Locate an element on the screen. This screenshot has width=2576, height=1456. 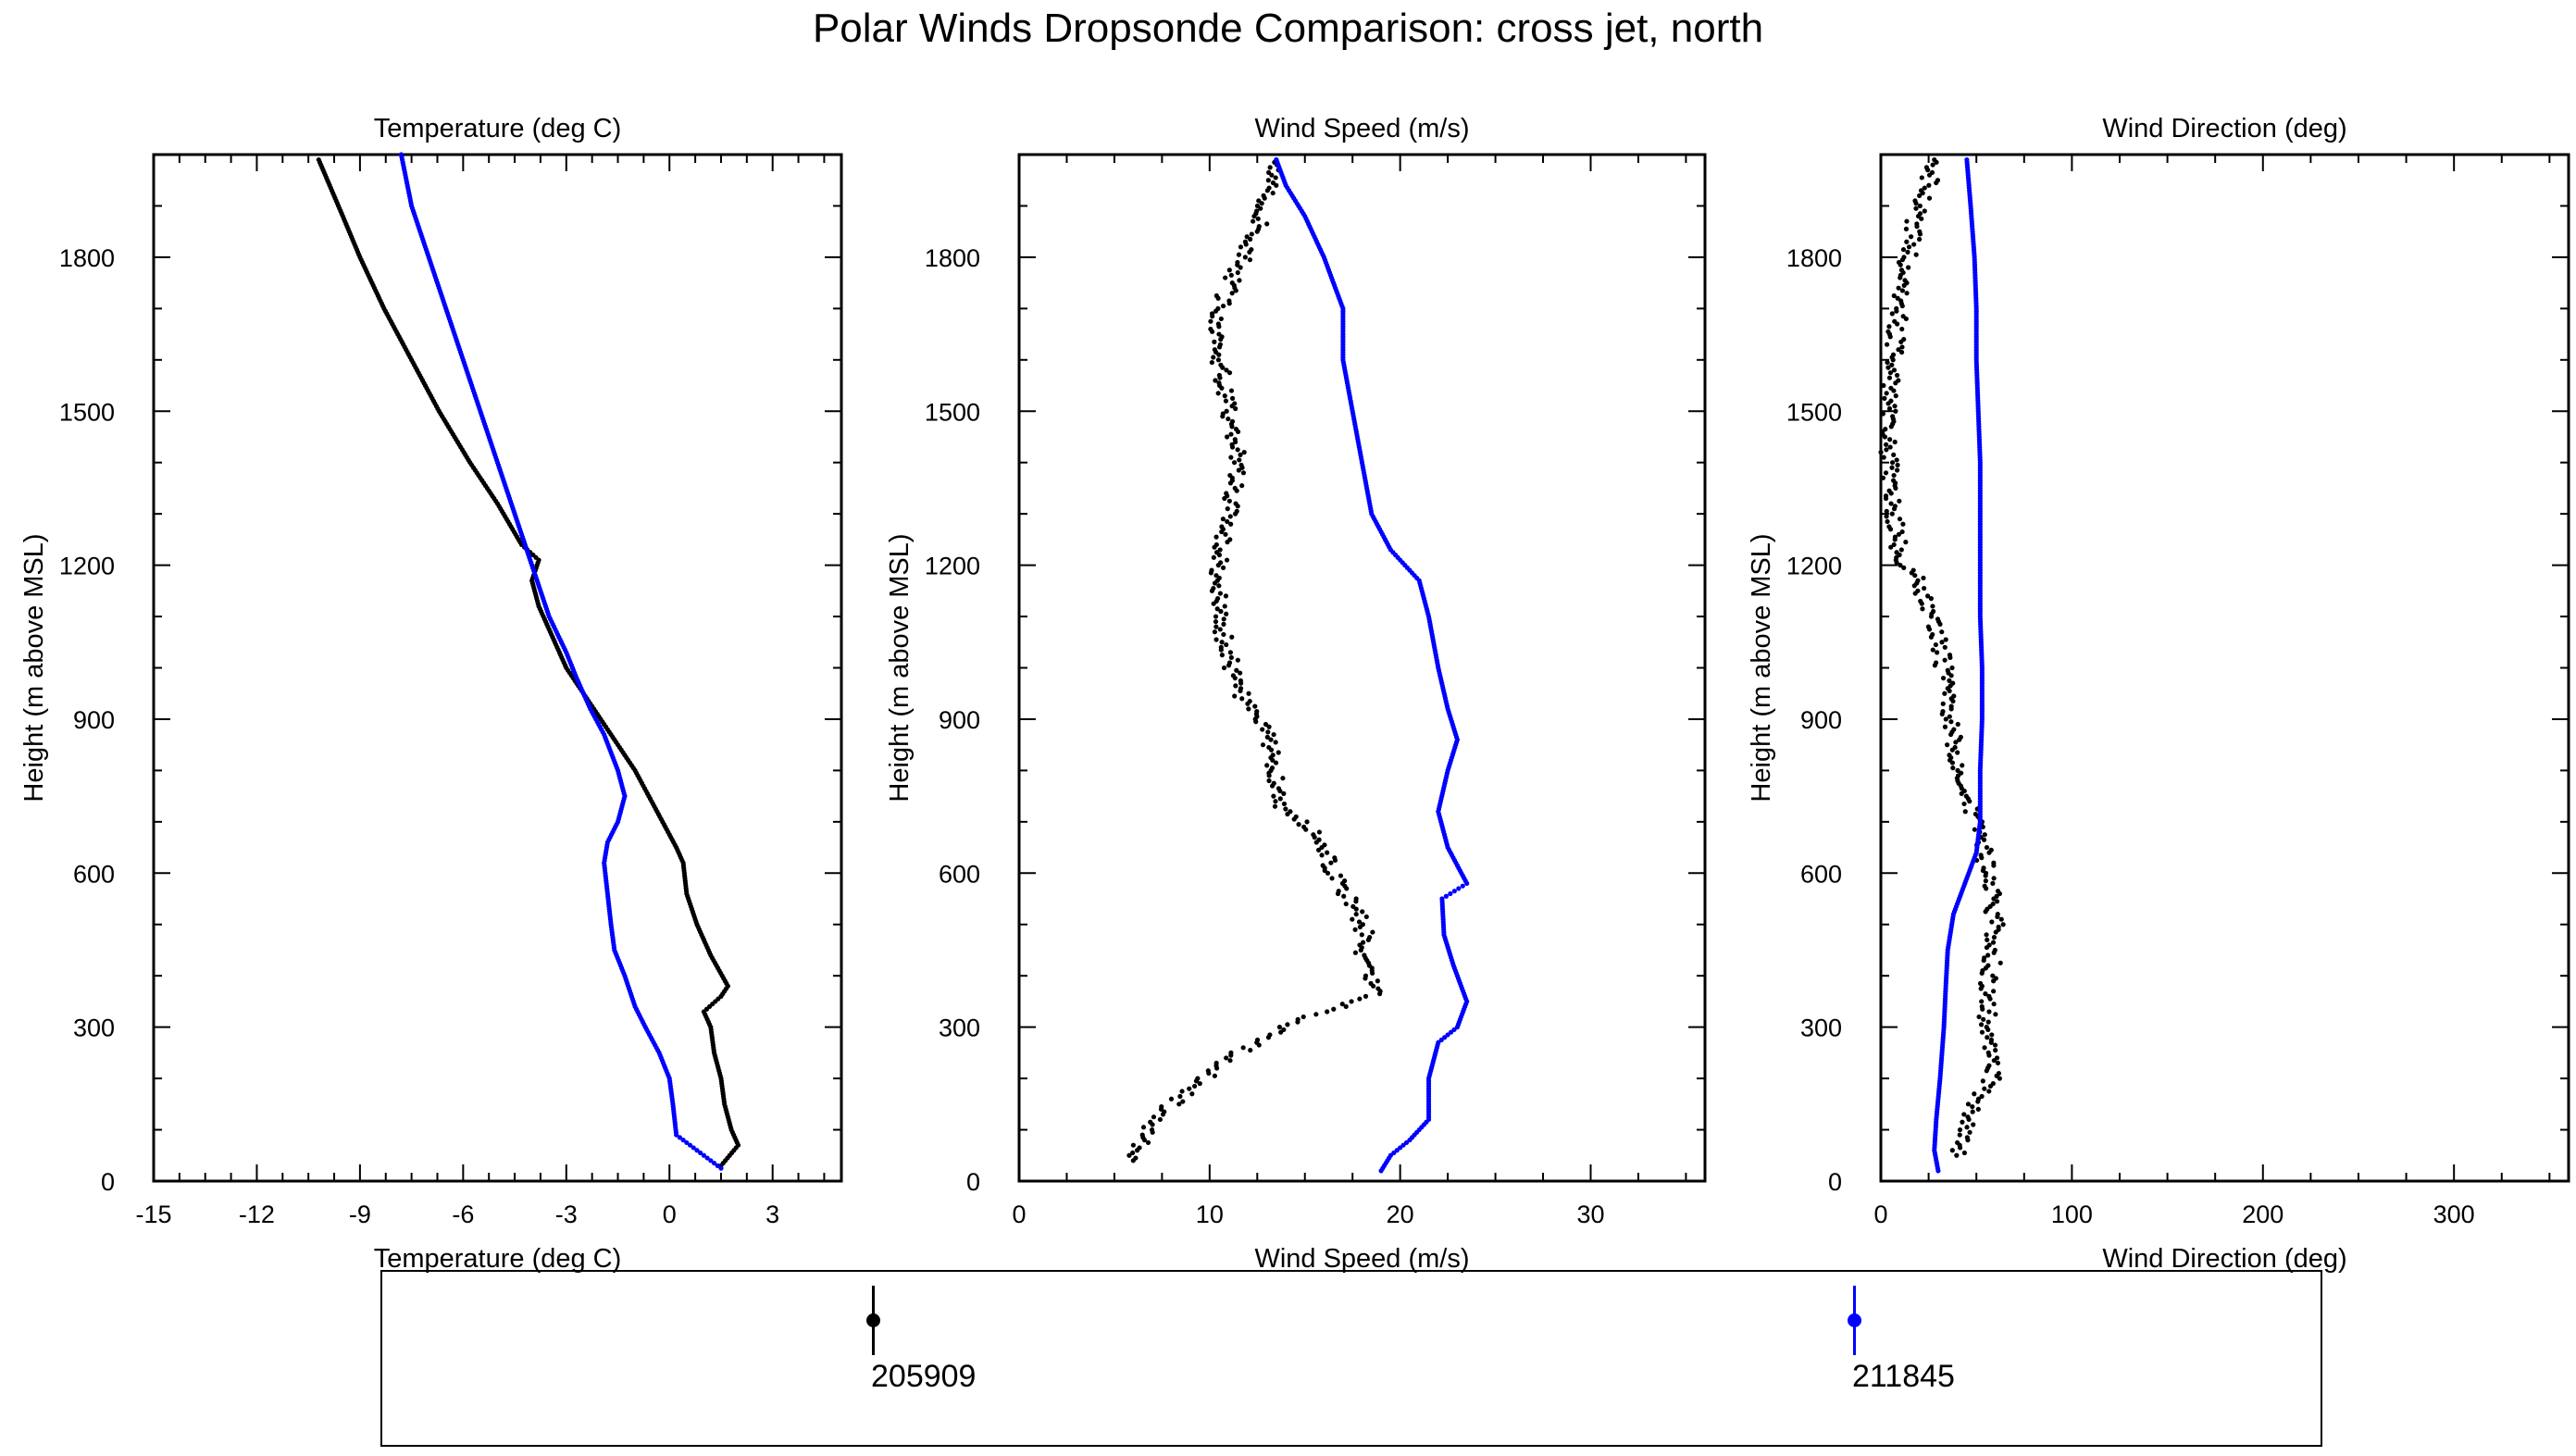
wind-speed-m-s-y-tick-label: 1200 is located at coordinates (952, 566).